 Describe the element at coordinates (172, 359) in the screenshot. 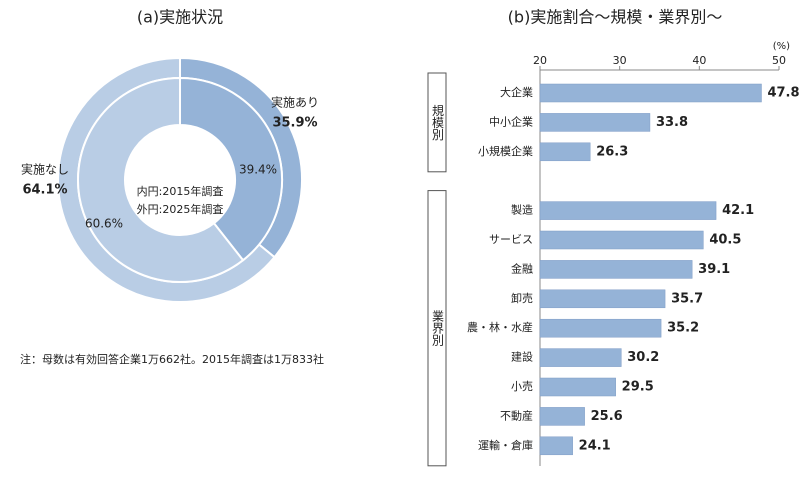

I see `note: 注：母数は有効回答企業1万662社。2015年調査は1万833社` at that location.